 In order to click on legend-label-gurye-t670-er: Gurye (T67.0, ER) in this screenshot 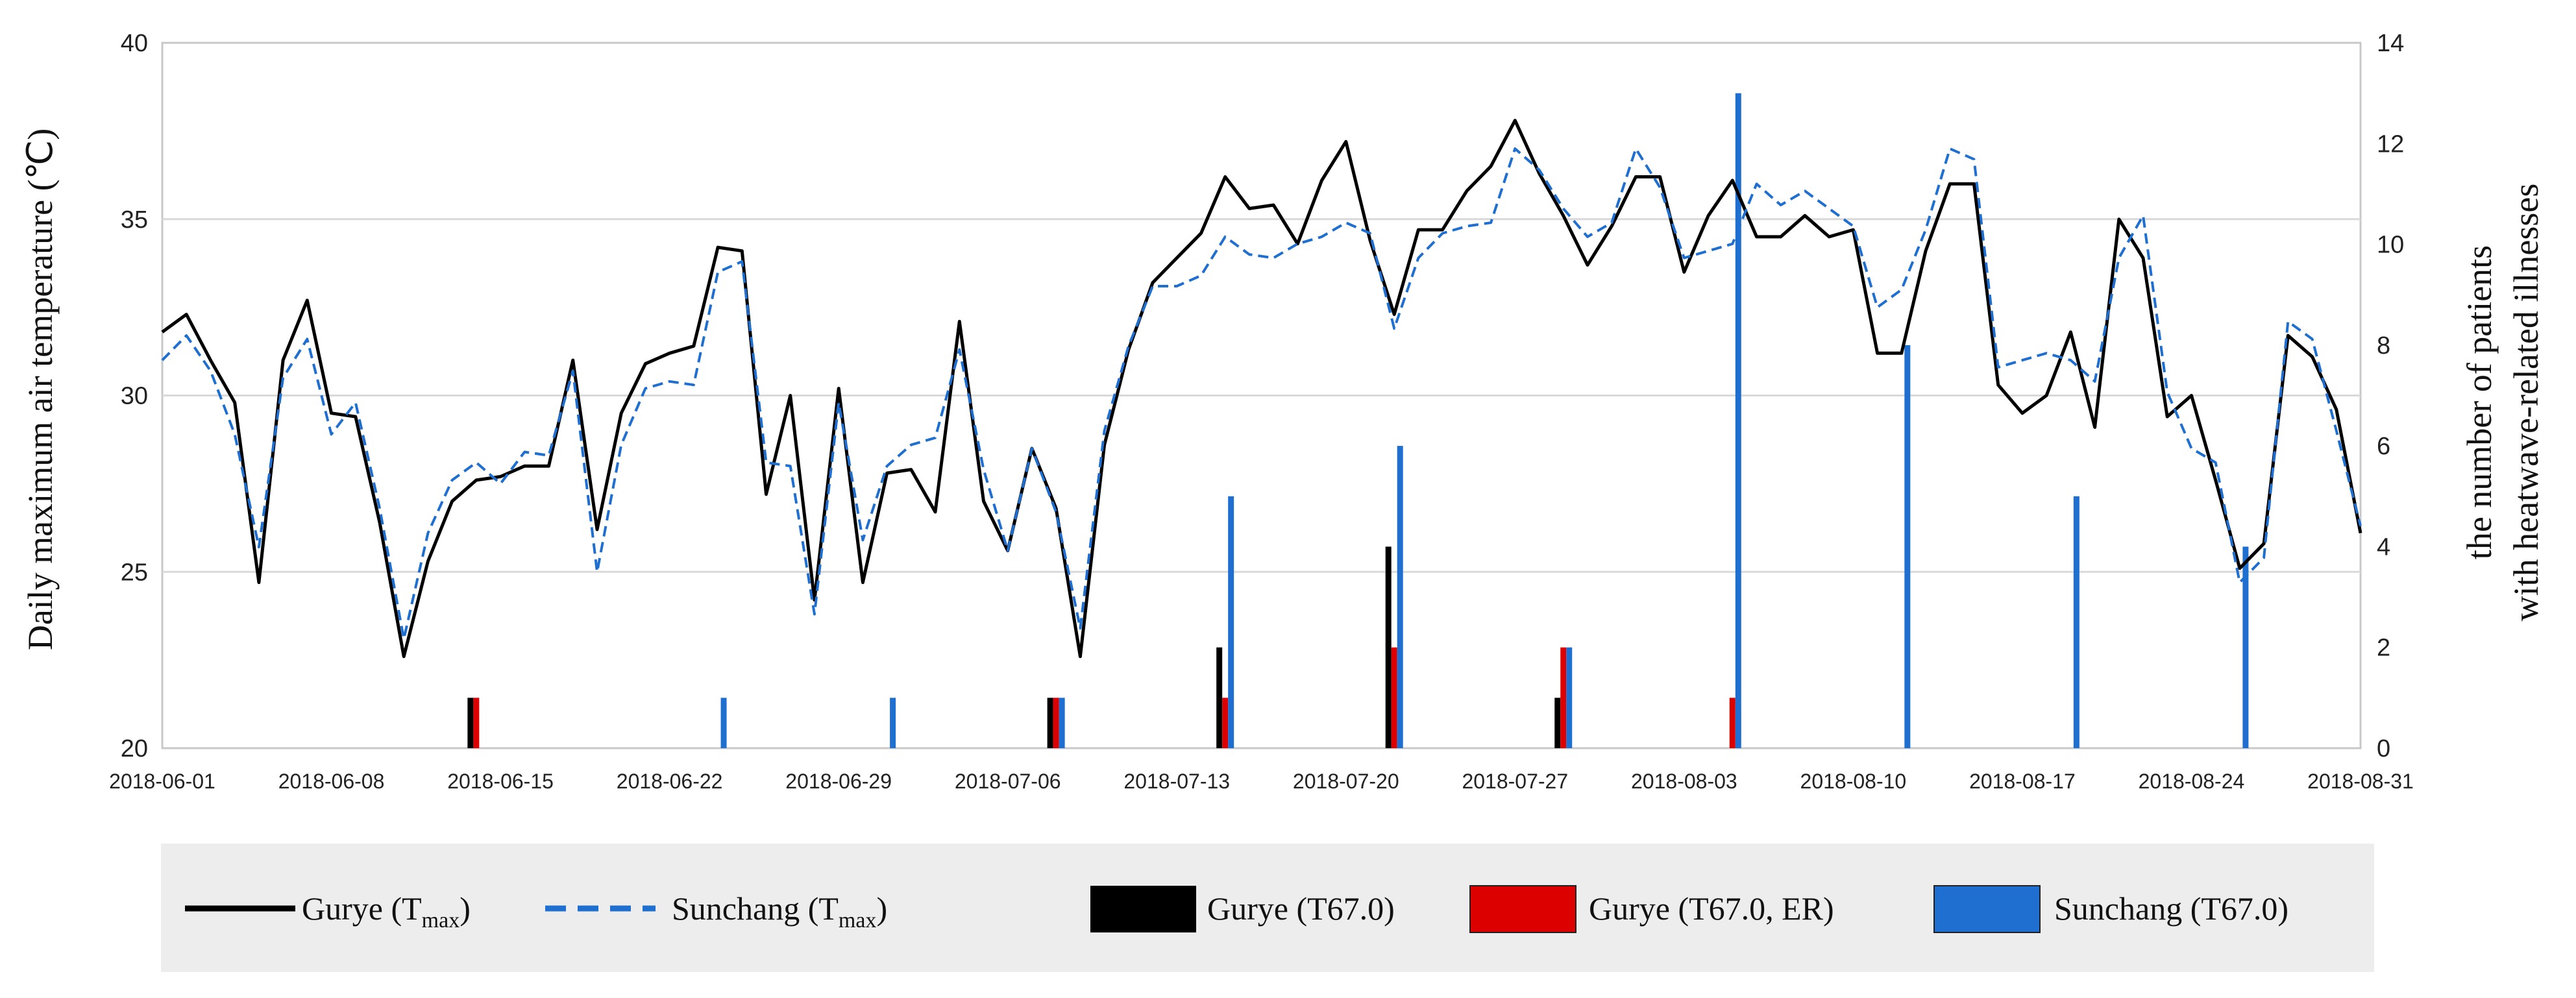, I will do `click(1711, 908)`.